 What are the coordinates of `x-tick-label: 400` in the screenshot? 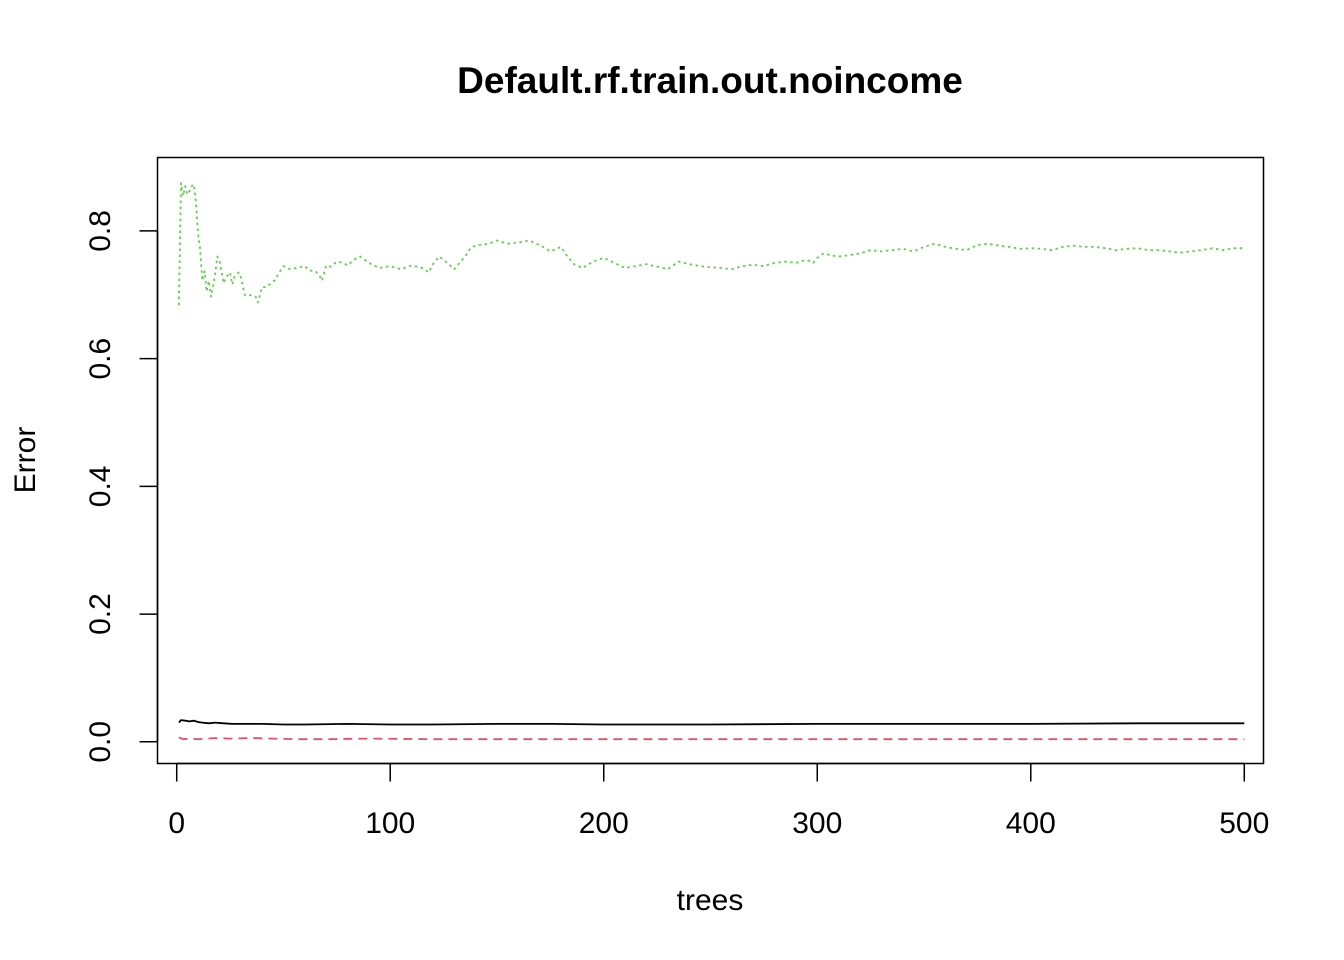 It's located at (1031, 823).